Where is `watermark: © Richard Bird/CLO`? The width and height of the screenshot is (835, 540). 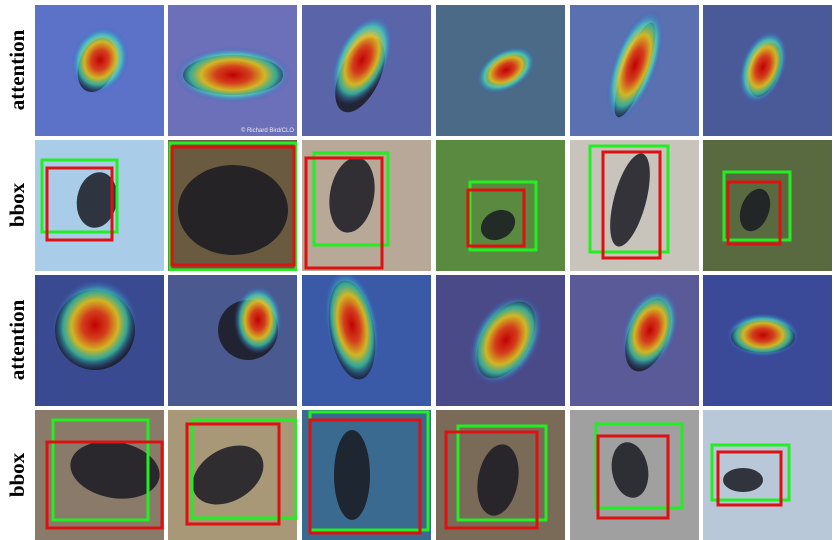 watermark: © Richard Bird/CLO is located at coordinates (267, 130).